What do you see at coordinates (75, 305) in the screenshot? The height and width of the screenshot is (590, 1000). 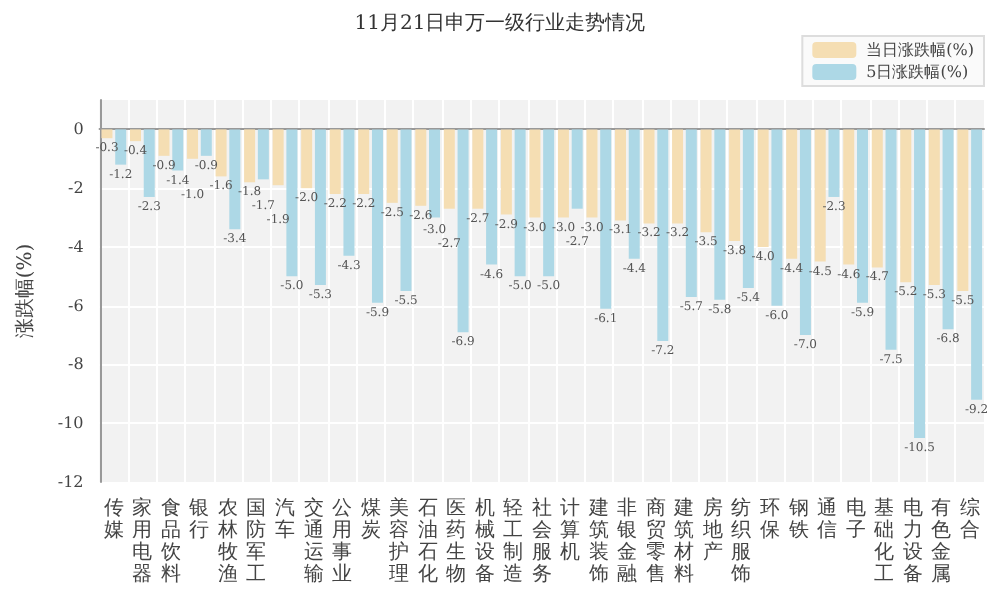 I see `y-tick-label: -6` at bounding box center [75, 305].